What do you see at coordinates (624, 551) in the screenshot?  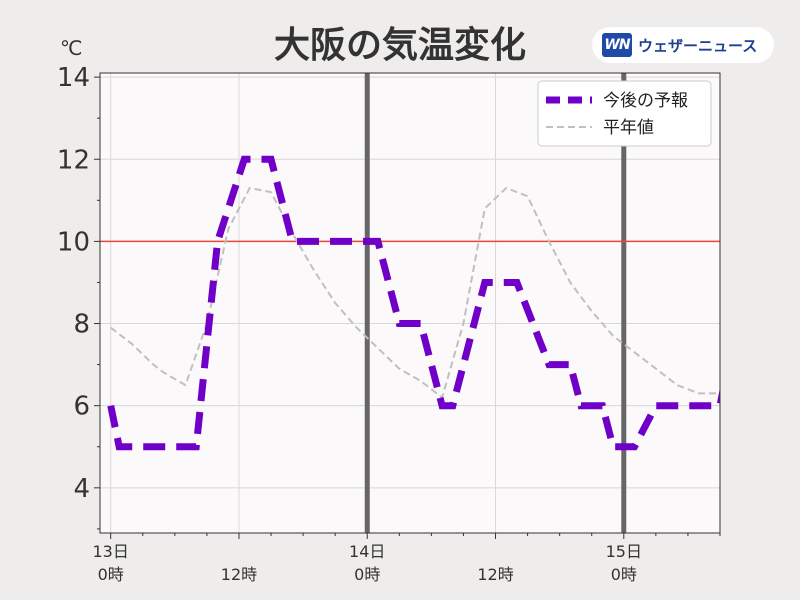 I see `x-tick-label-day: 15日` at bounding box center [624, 551].